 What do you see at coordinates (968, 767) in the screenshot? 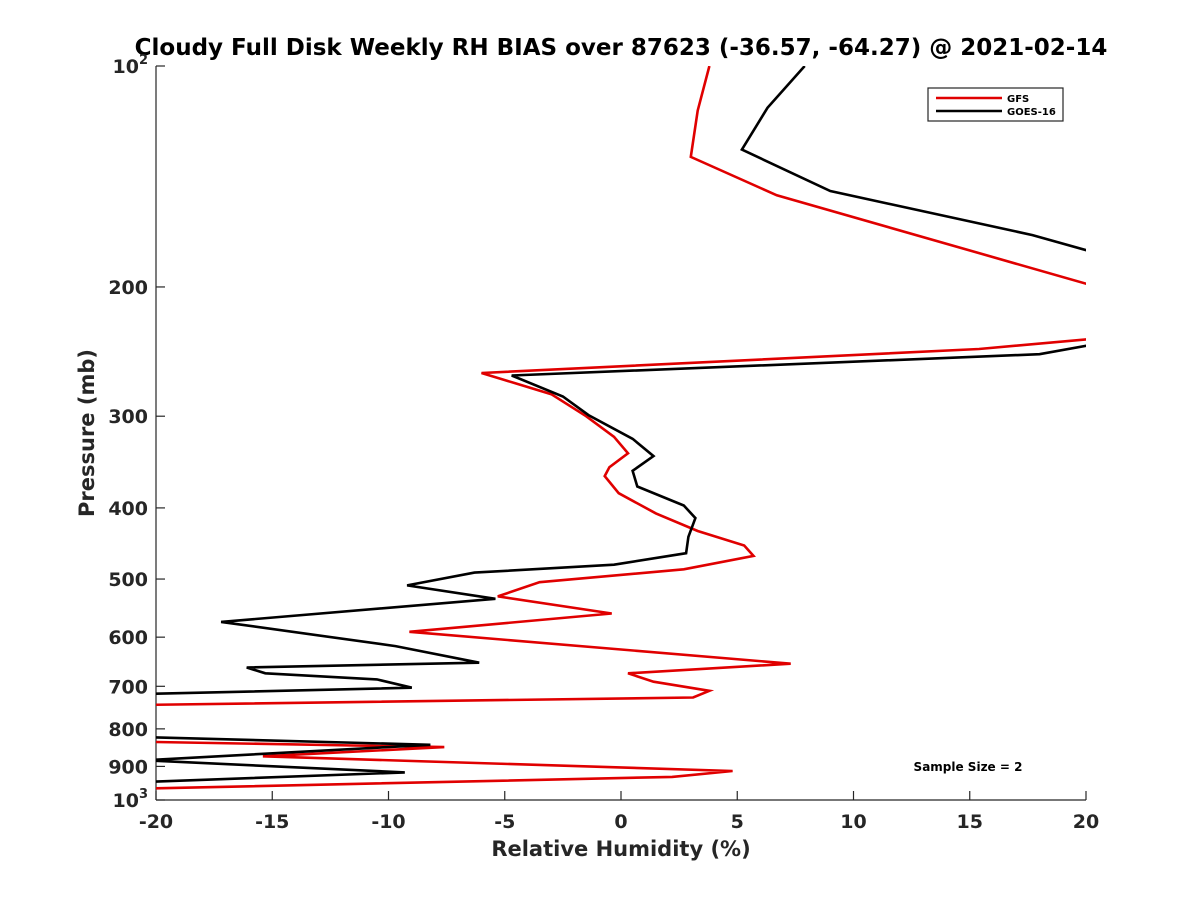
I see `sample-size-annotation: Sample Size = 2` at bounding box center [968, 767].